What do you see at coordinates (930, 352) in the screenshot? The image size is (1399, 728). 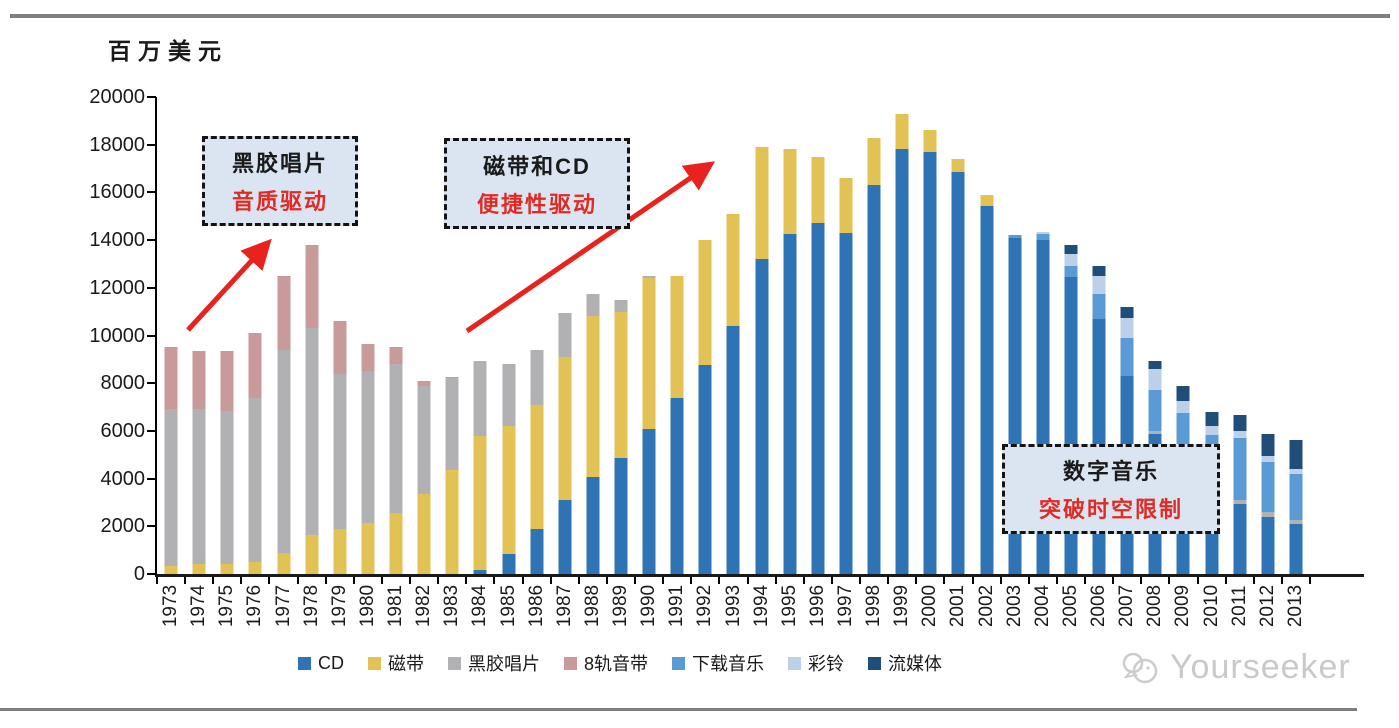 I see `stacked-bar-2000` at bounding box center [930, 352].